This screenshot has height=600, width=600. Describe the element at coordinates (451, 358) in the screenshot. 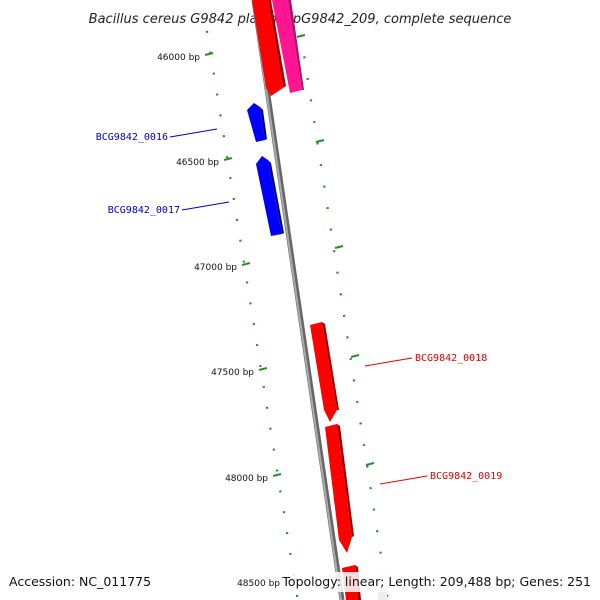

I see `gene-label: BCG9842_0018` at that location.